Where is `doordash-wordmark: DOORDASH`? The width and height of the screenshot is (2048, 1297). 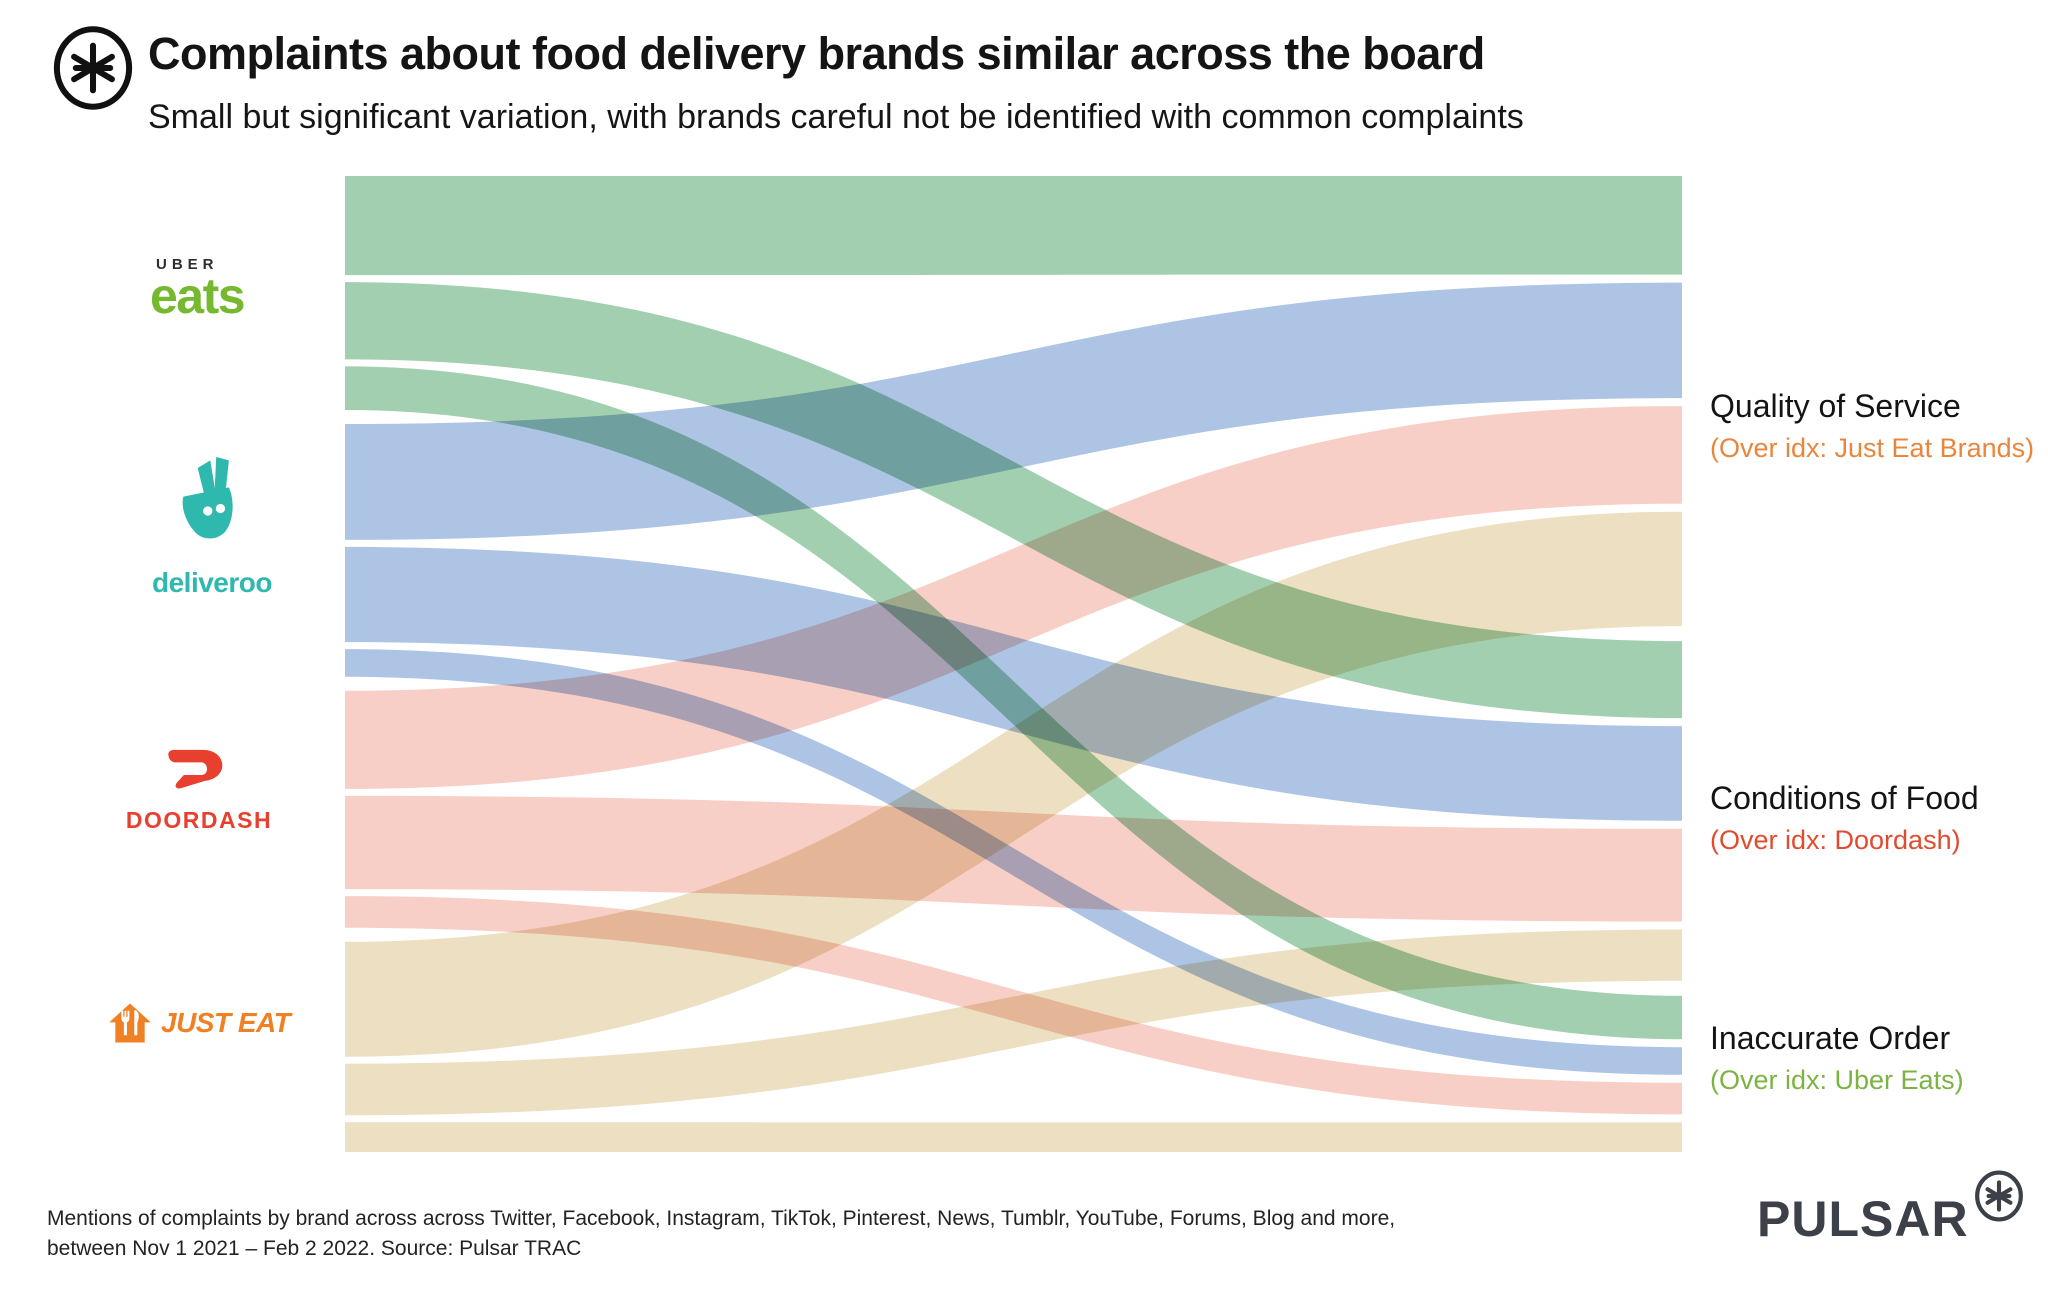
doordash-wordmark: DOORDASH is located at coordinates (199, 820).